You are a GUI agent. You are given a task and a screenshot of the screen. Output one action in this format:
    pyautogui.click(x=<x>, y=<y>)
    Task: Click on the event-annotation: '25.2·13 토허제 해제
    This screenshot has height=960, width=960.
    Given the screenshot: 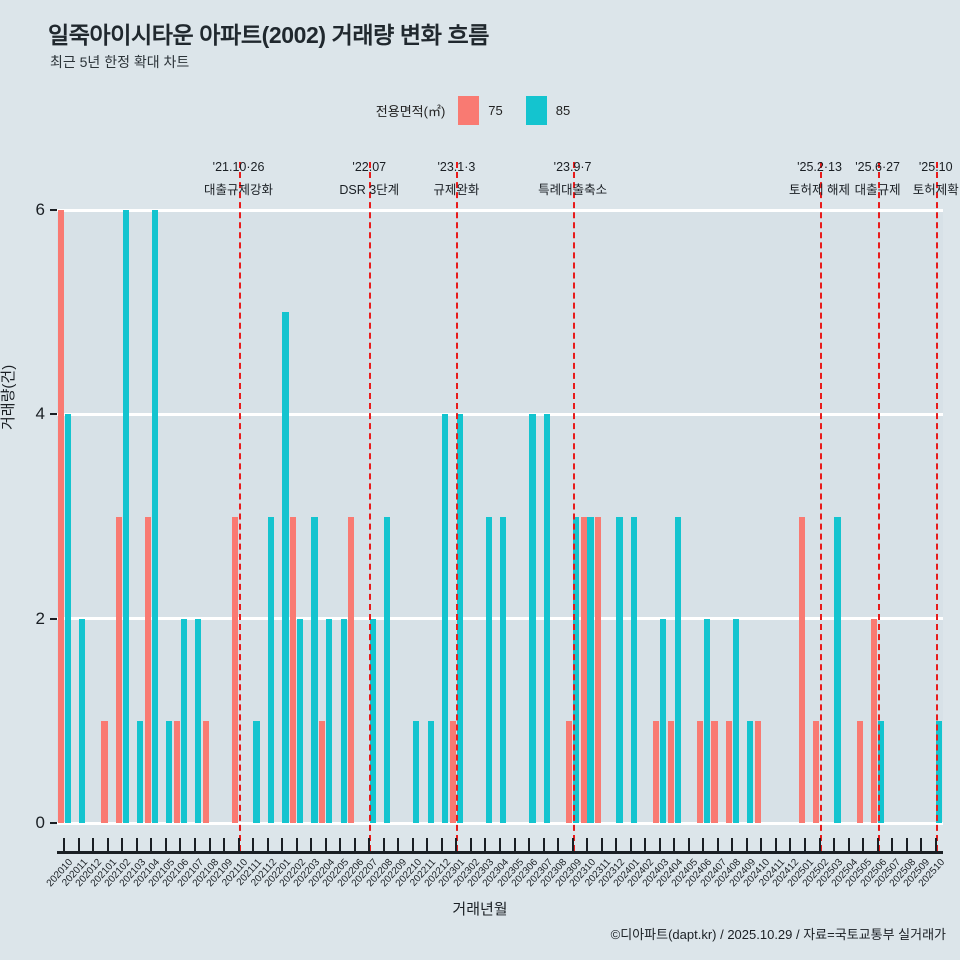 What is the action you would take?
    pyautogui.click(x=819, y=179)
    